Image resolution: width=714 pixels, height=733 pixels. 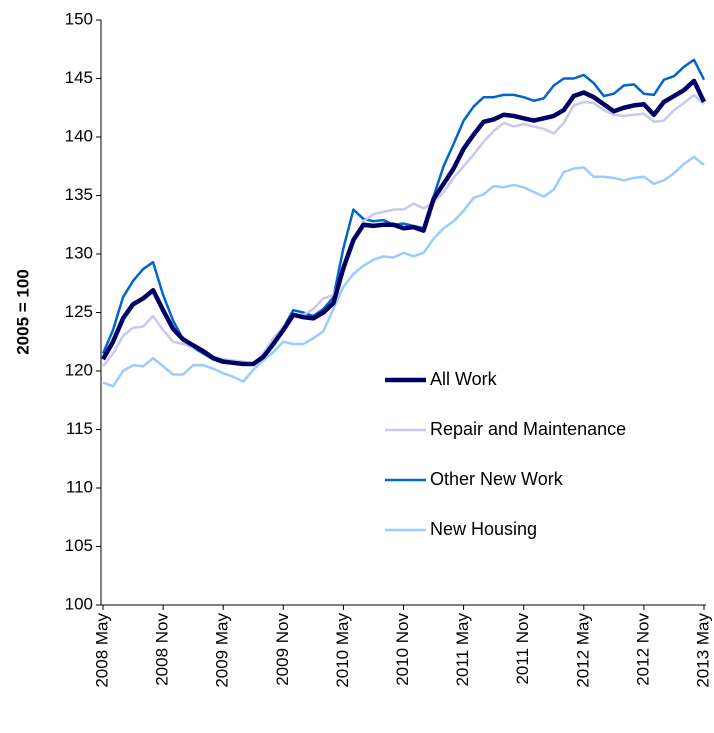 I want to click on x-tick-label: 2009 May, so click(x=222, y=650).